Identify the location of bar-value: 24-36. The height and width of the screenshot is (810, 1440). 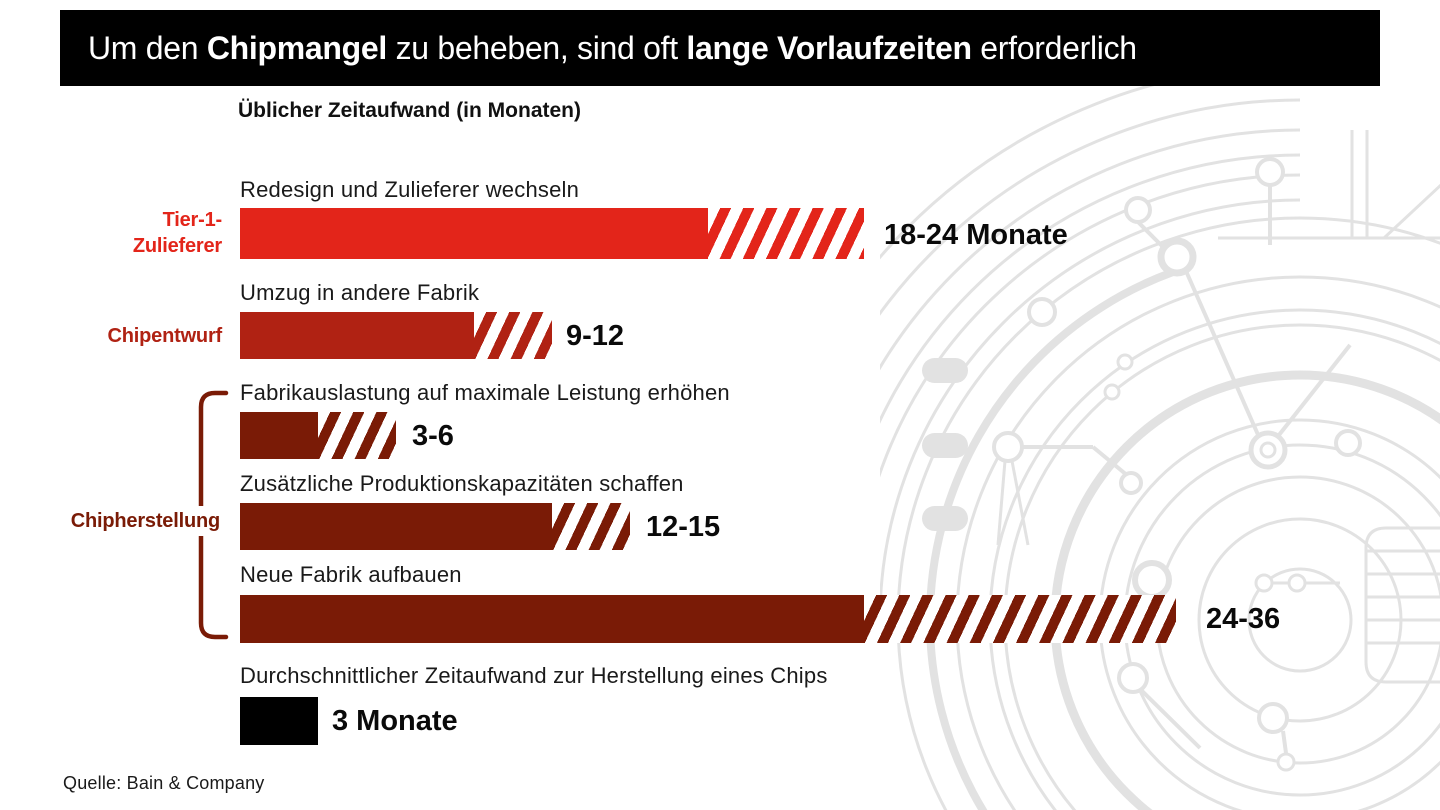
(1243, 619).